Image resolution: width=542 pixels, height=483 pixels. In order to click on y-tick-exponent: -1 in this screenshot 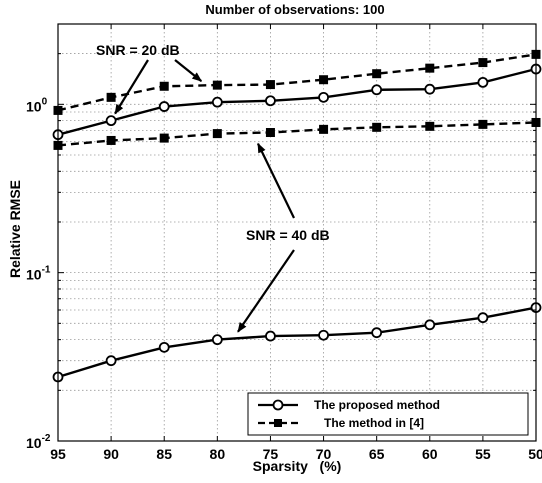, I will do `click(46, 270)`.